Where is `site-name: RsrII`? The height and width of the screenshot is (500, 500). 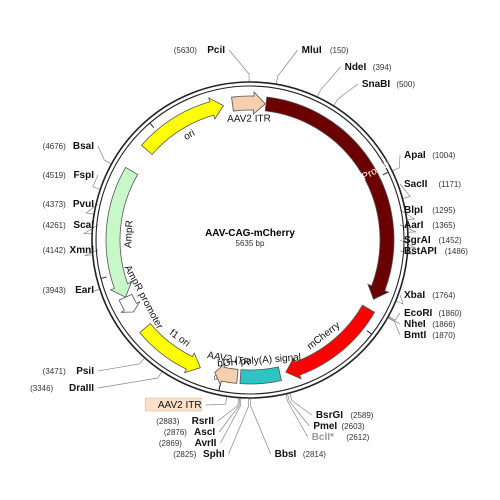 site-name: RsrII is located at coordinates (203, 421).